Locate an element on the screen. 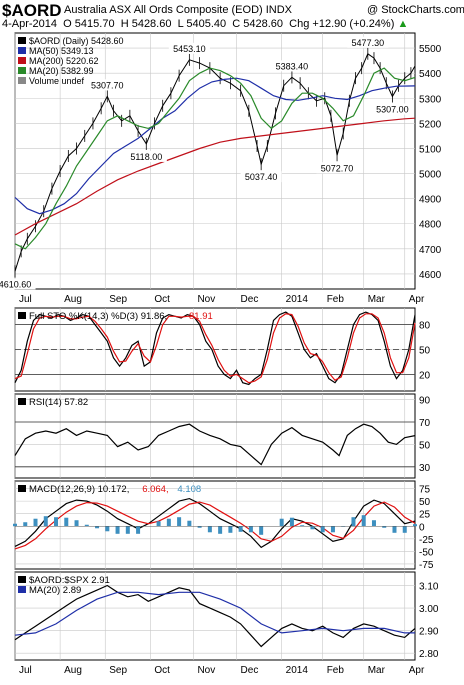  ticker-symbol: $AORD is located at coordinates (32, 10).